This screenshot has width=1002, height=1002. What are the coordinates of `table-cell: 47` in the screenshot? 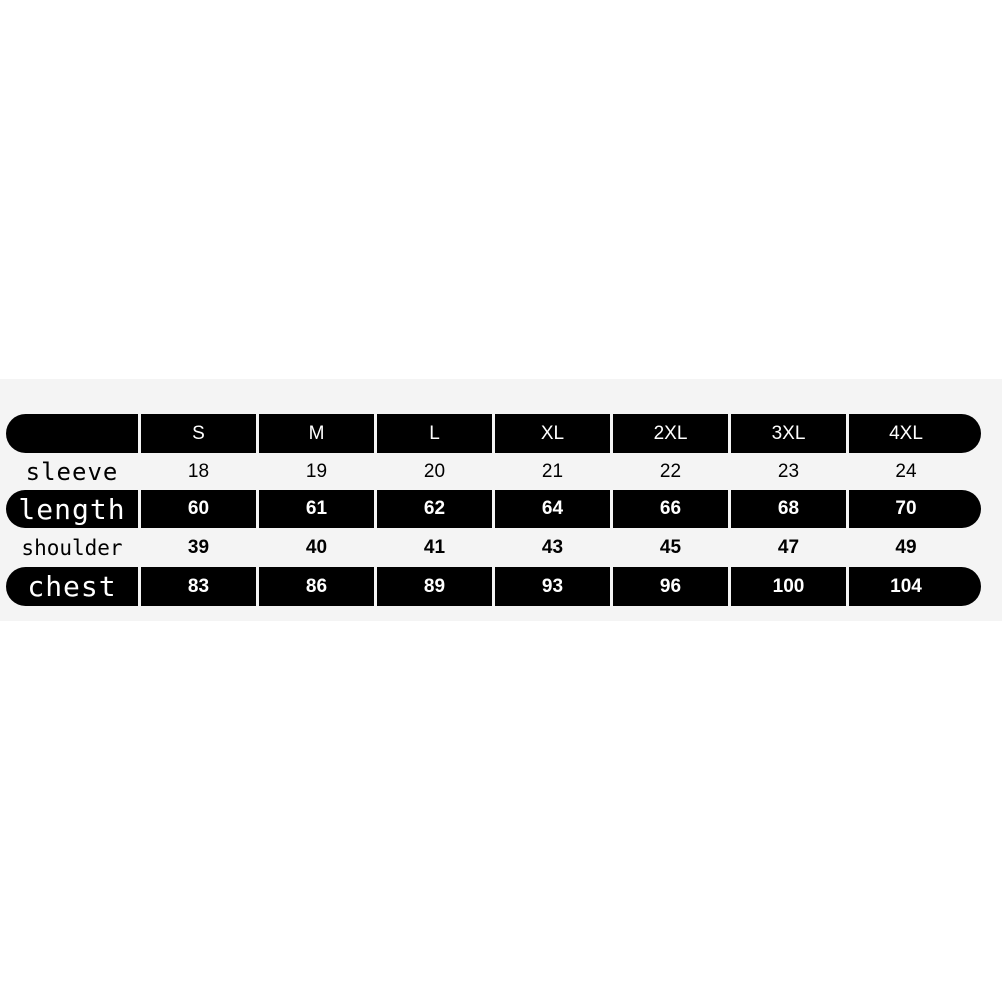 It's located at (788, 547).